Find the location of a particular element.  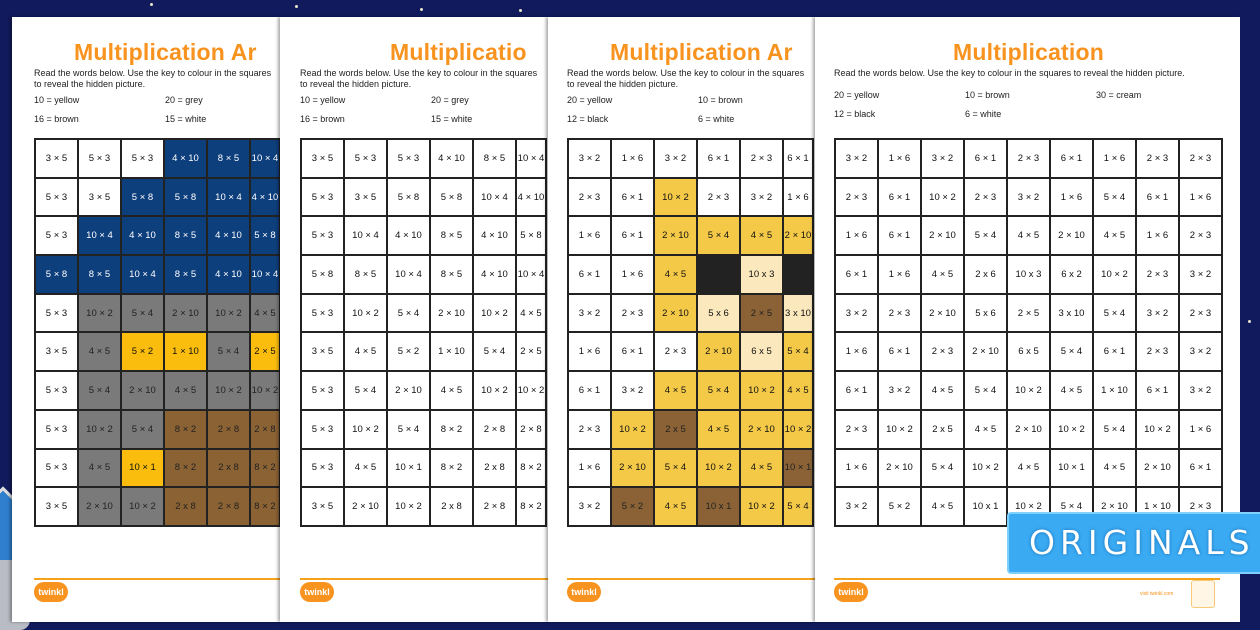

grid-cell: 2 x 8 is located at coordinates (451, 506).